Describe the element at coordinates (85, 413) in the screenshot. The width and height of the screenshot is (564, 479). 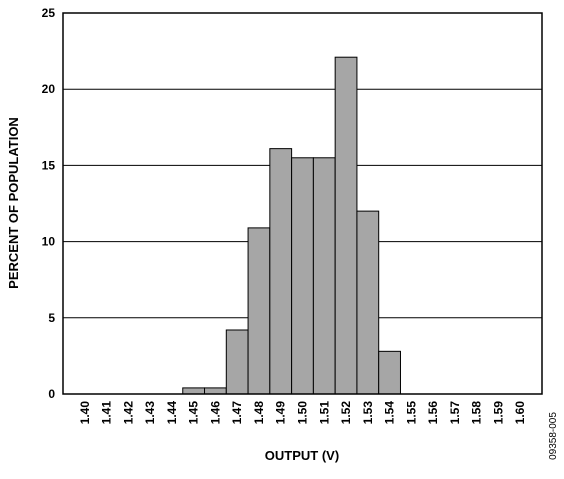
I see `x-tick-label: 1.40` at that location.